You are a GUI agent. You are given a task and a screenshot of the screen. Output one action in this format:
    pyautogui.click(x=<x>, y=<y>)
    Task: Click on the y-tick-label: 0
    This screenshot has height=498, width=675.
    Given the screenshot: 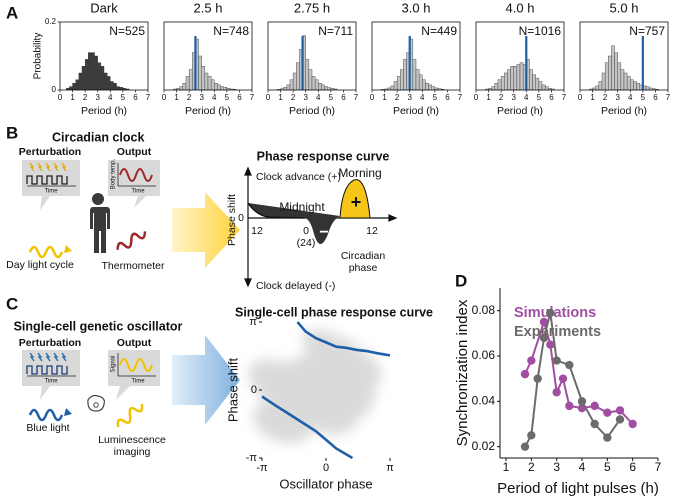 What is the action you would take?
    pyautogui.click(x=54, y=89)
    